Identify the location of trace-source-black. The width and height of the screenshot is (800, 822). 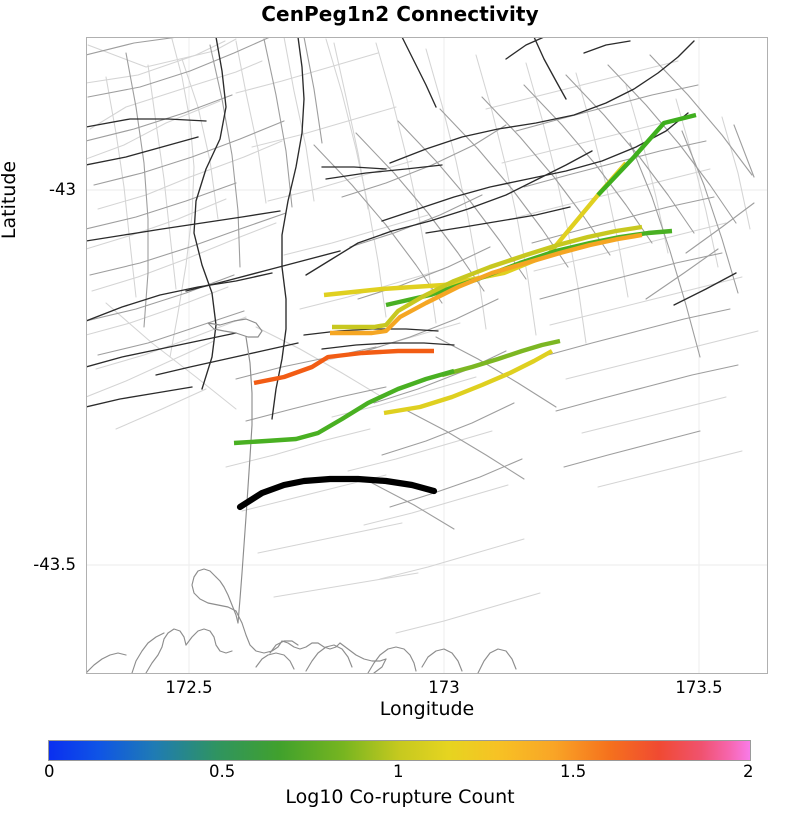
(337, 493).